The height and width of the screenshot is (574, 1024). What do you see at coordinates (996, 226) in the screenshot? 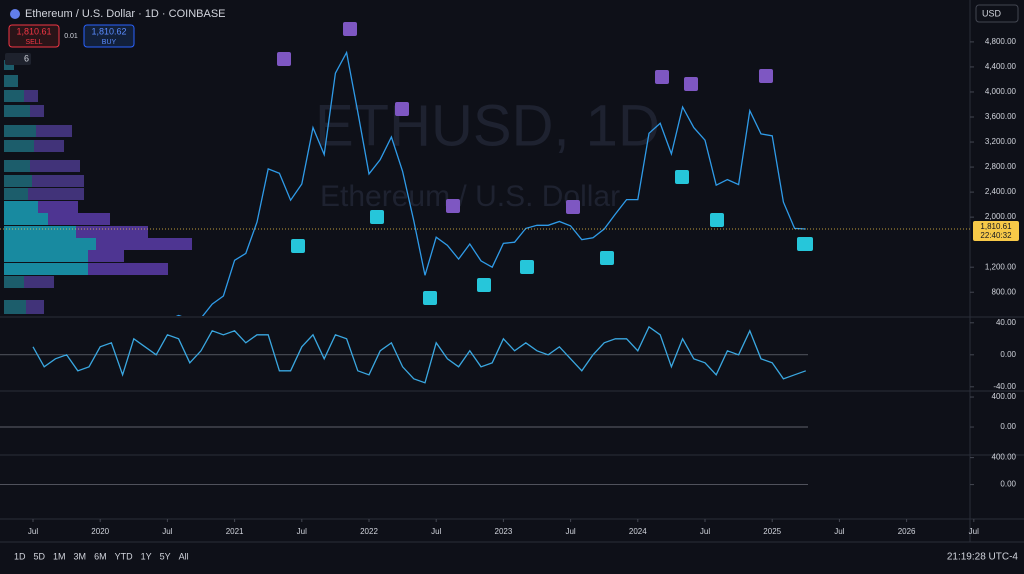
I see `current-price: 1,810.61` at bounding box center [996, 226].